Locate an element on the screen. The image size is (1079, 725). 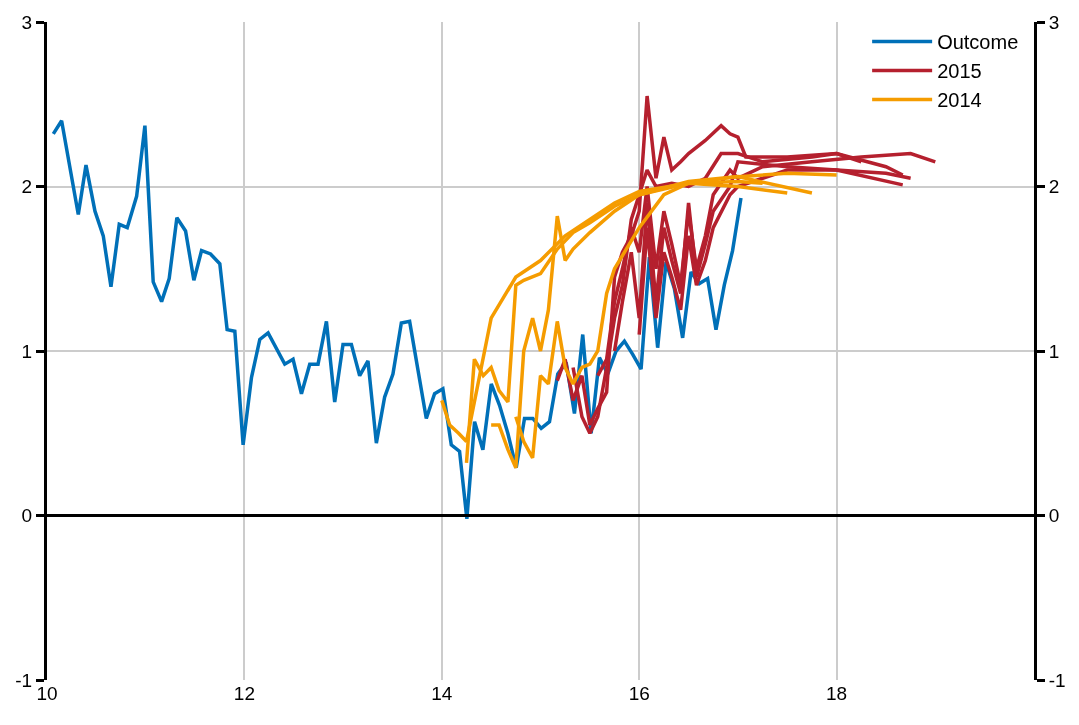
x-tick-label: 10 is located at coordinates (47, 693).